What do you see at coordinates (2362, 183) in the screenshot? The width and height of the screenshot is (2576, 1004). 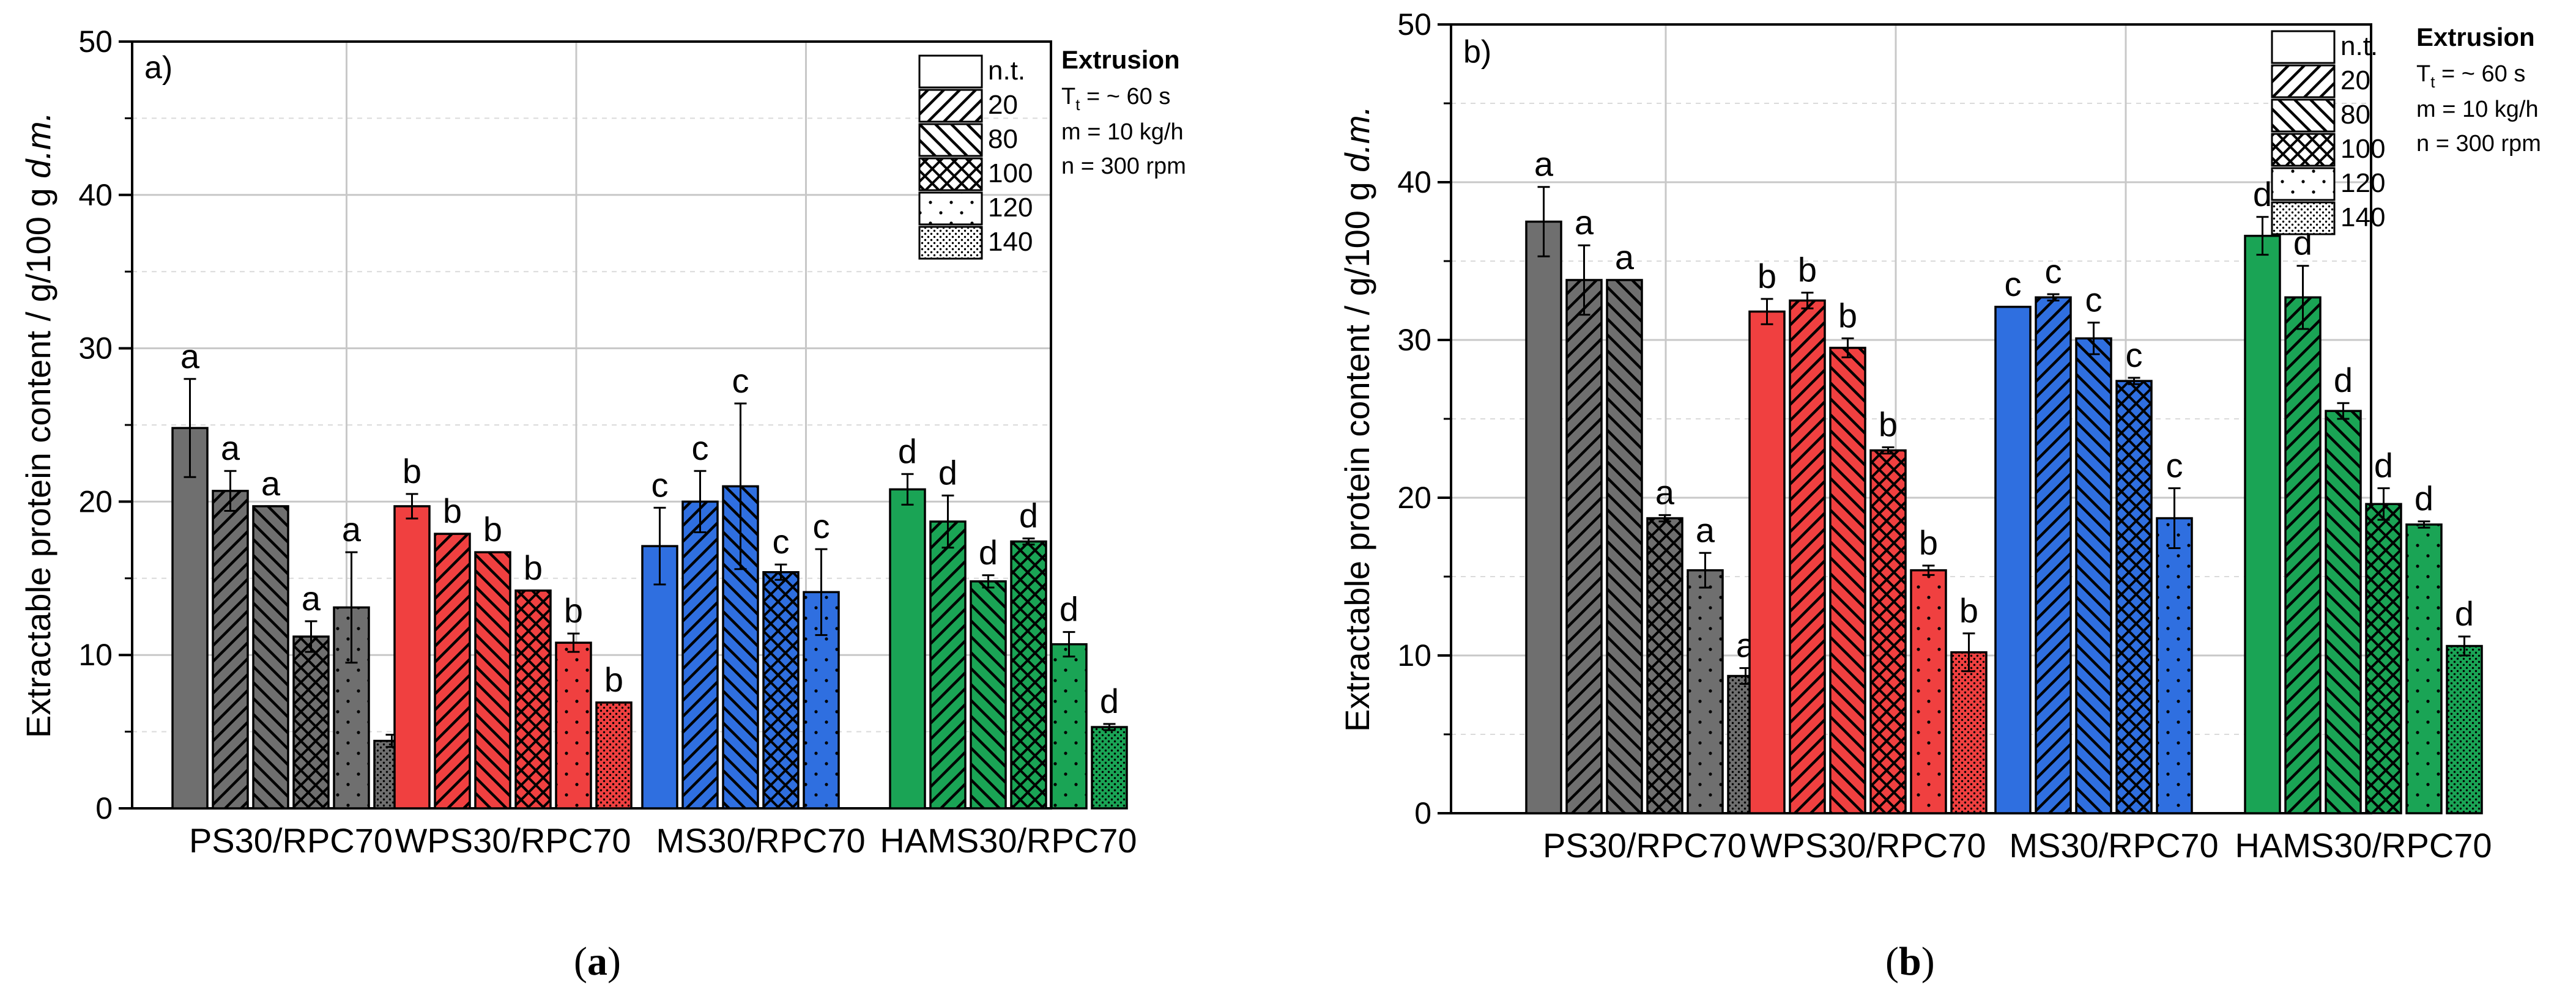 I see `legend-label: 120` at bounding box center [2362, 183].